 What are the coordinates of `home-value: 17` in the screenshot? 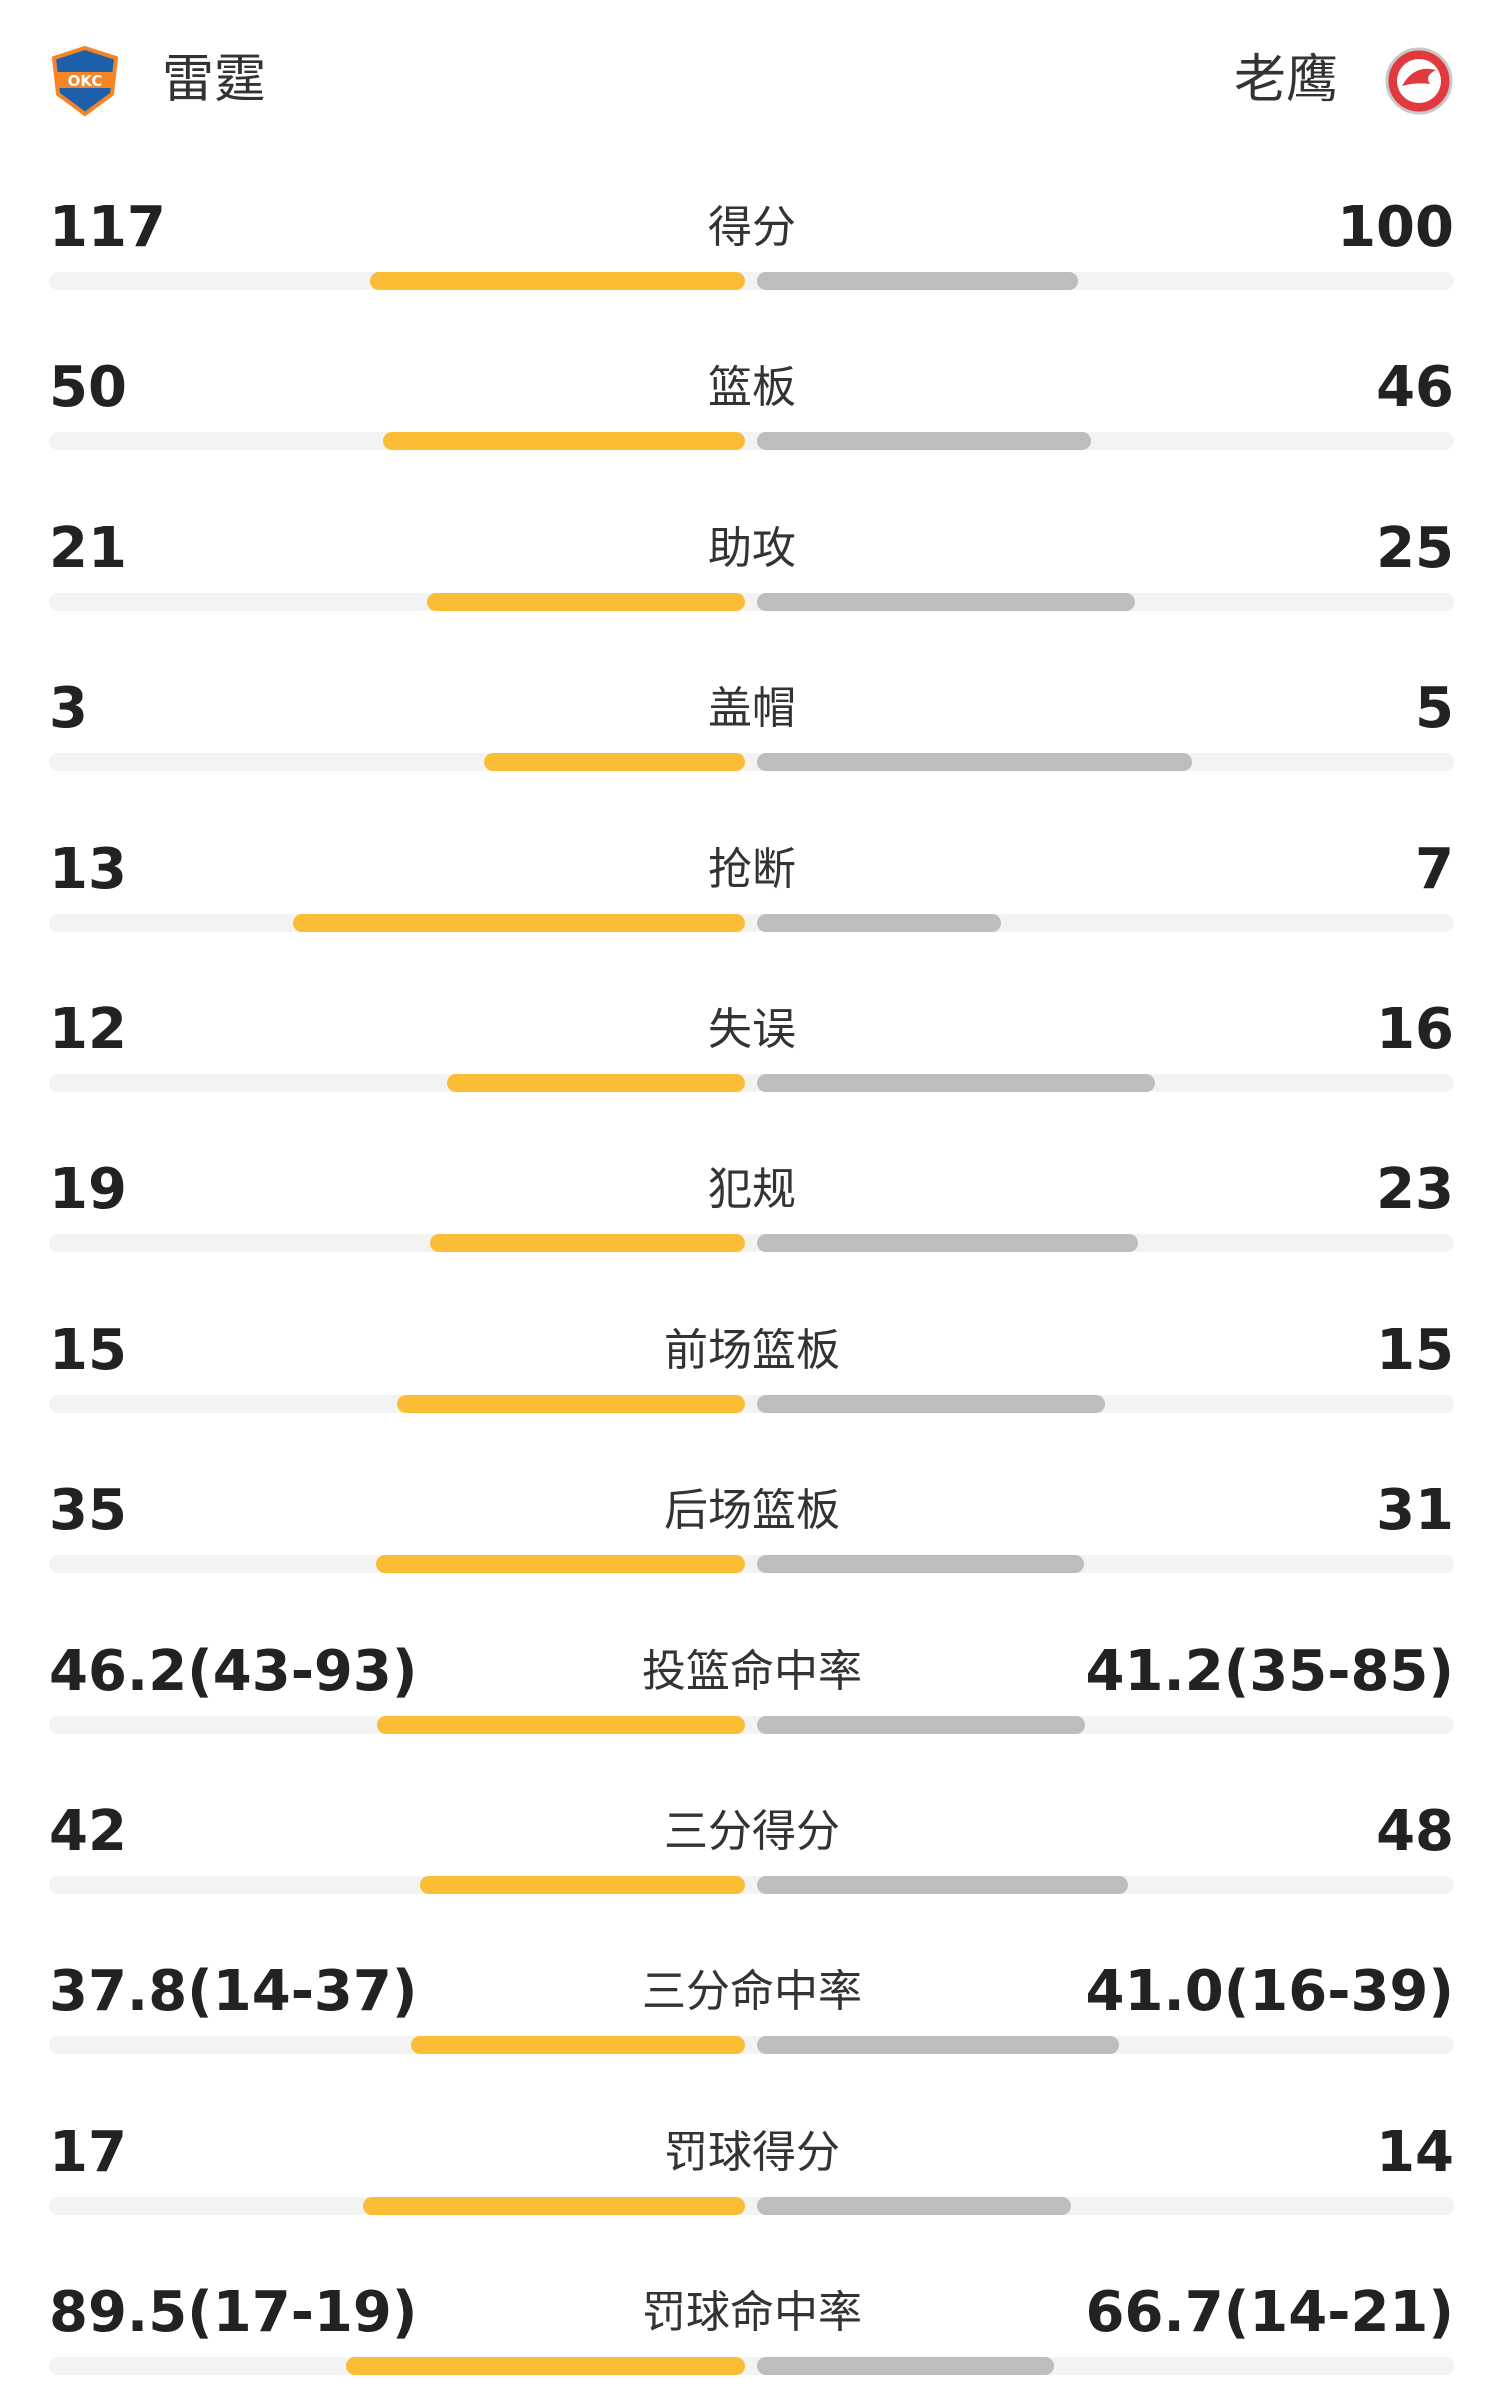 It's located at (88, 2152).